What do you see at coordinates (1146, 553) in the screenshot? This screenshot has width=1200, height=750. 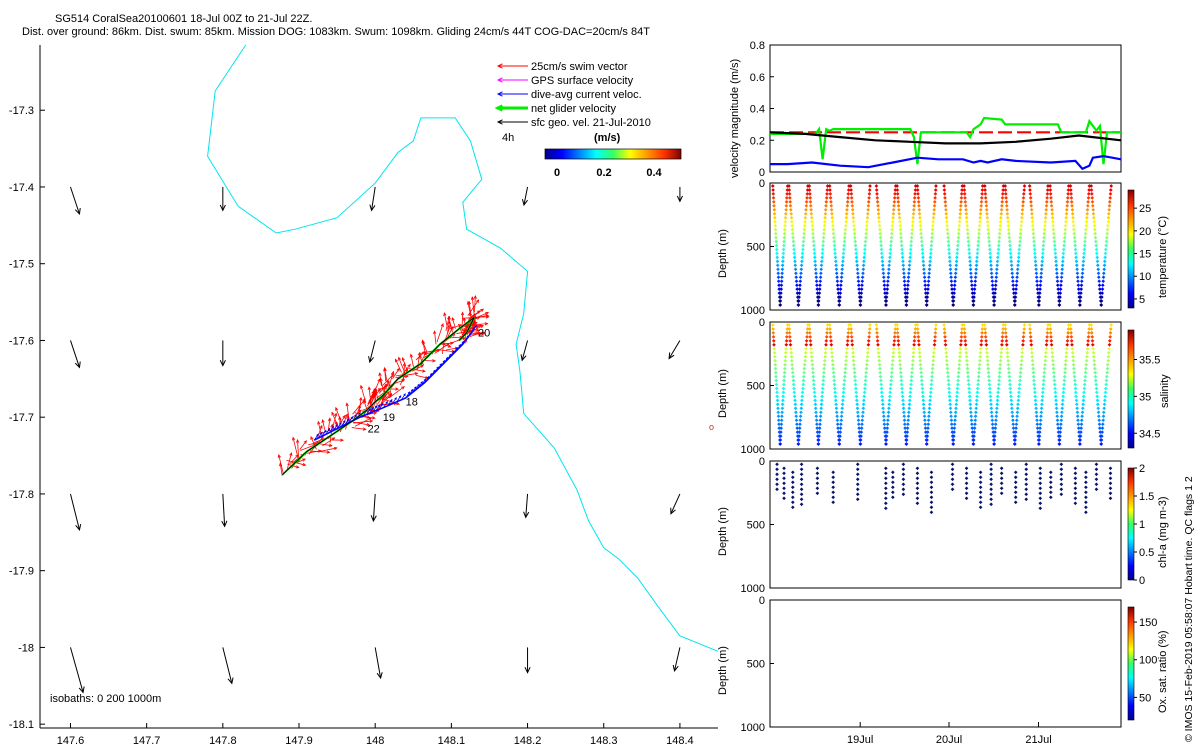 I see `chlorophyll-cbar-tick-label: 0.5` at bounding box center [1146, 553].